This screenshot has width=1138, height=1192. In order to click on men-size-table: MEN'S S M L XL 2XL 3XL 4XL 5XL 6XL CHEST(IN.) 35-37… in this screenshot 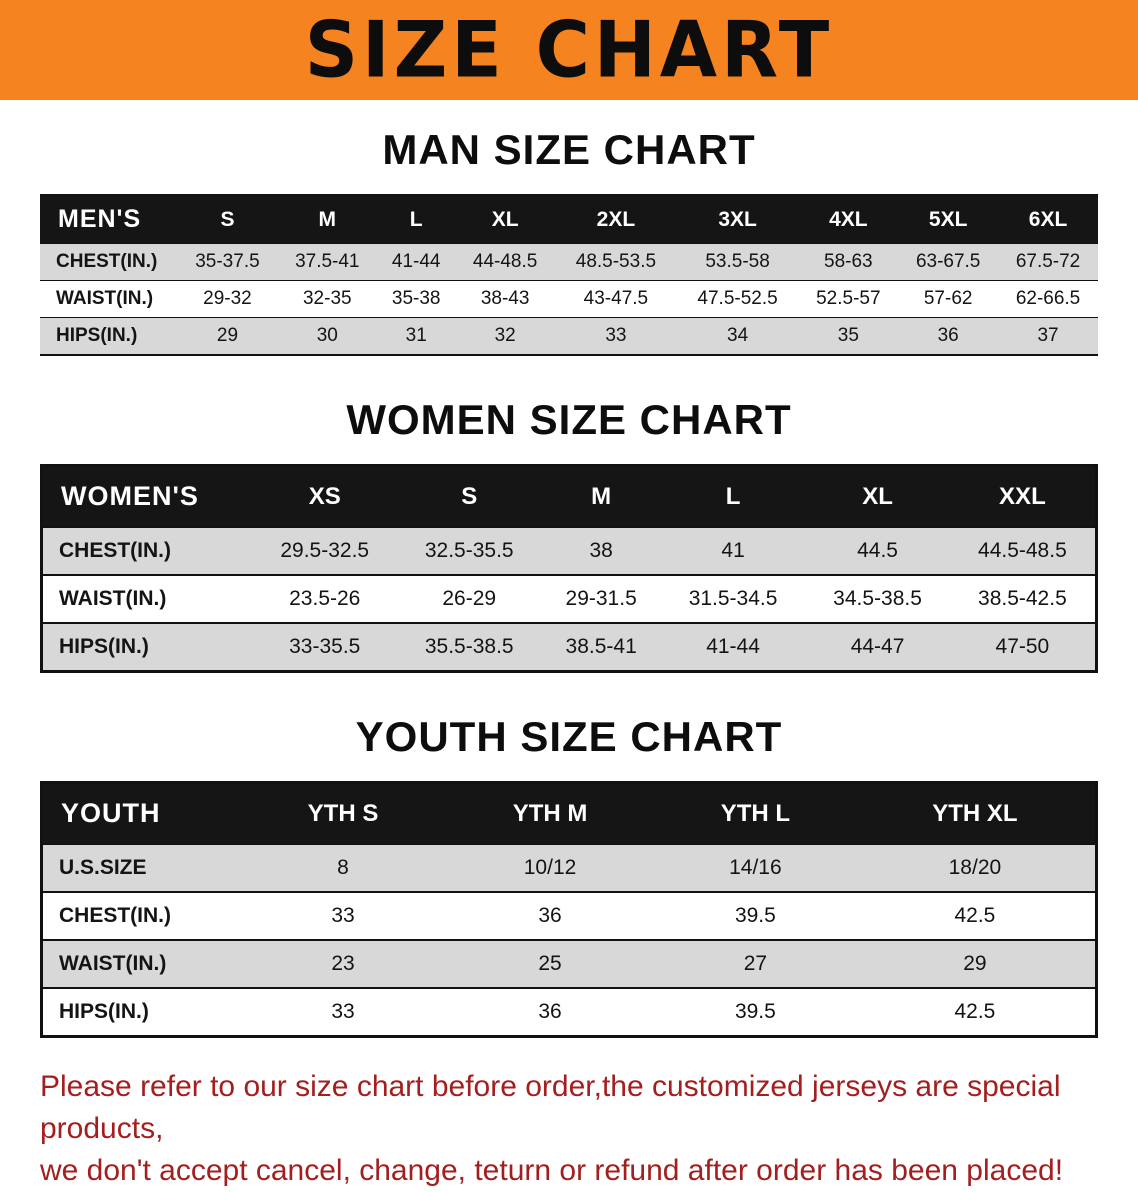, I will do `click(569, 275)`.